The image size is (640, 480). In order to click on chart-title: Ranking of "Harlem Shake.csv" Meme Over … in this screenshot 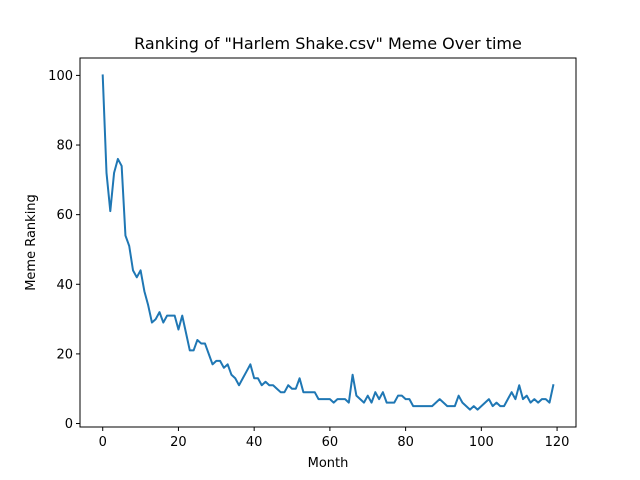, I will do `click(328, 43)`.